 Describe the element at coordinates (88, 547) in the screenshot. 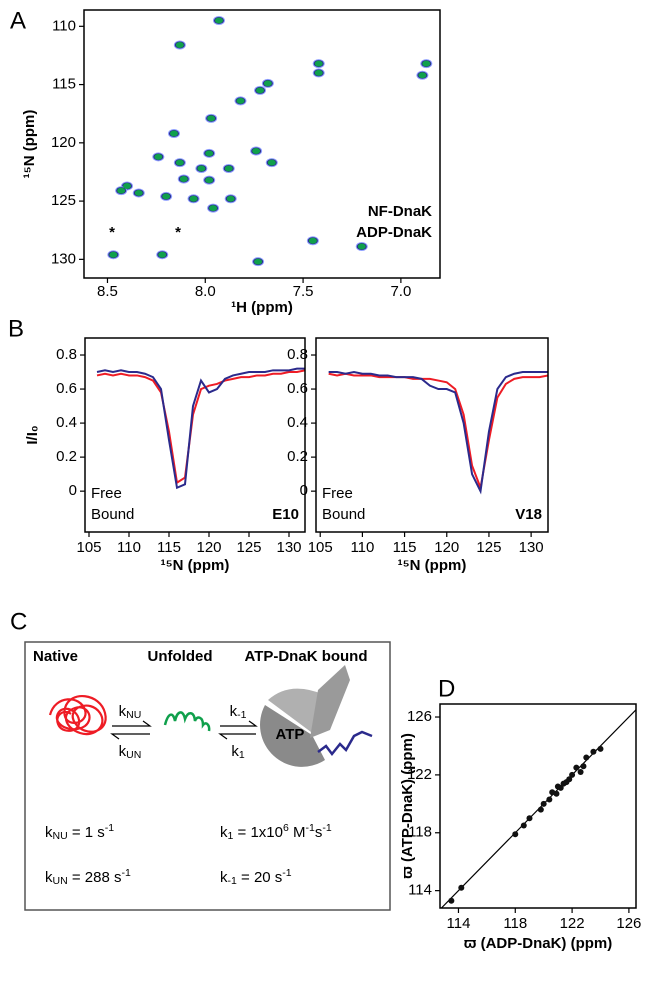

I see `x-tick-label: 105` at that location.